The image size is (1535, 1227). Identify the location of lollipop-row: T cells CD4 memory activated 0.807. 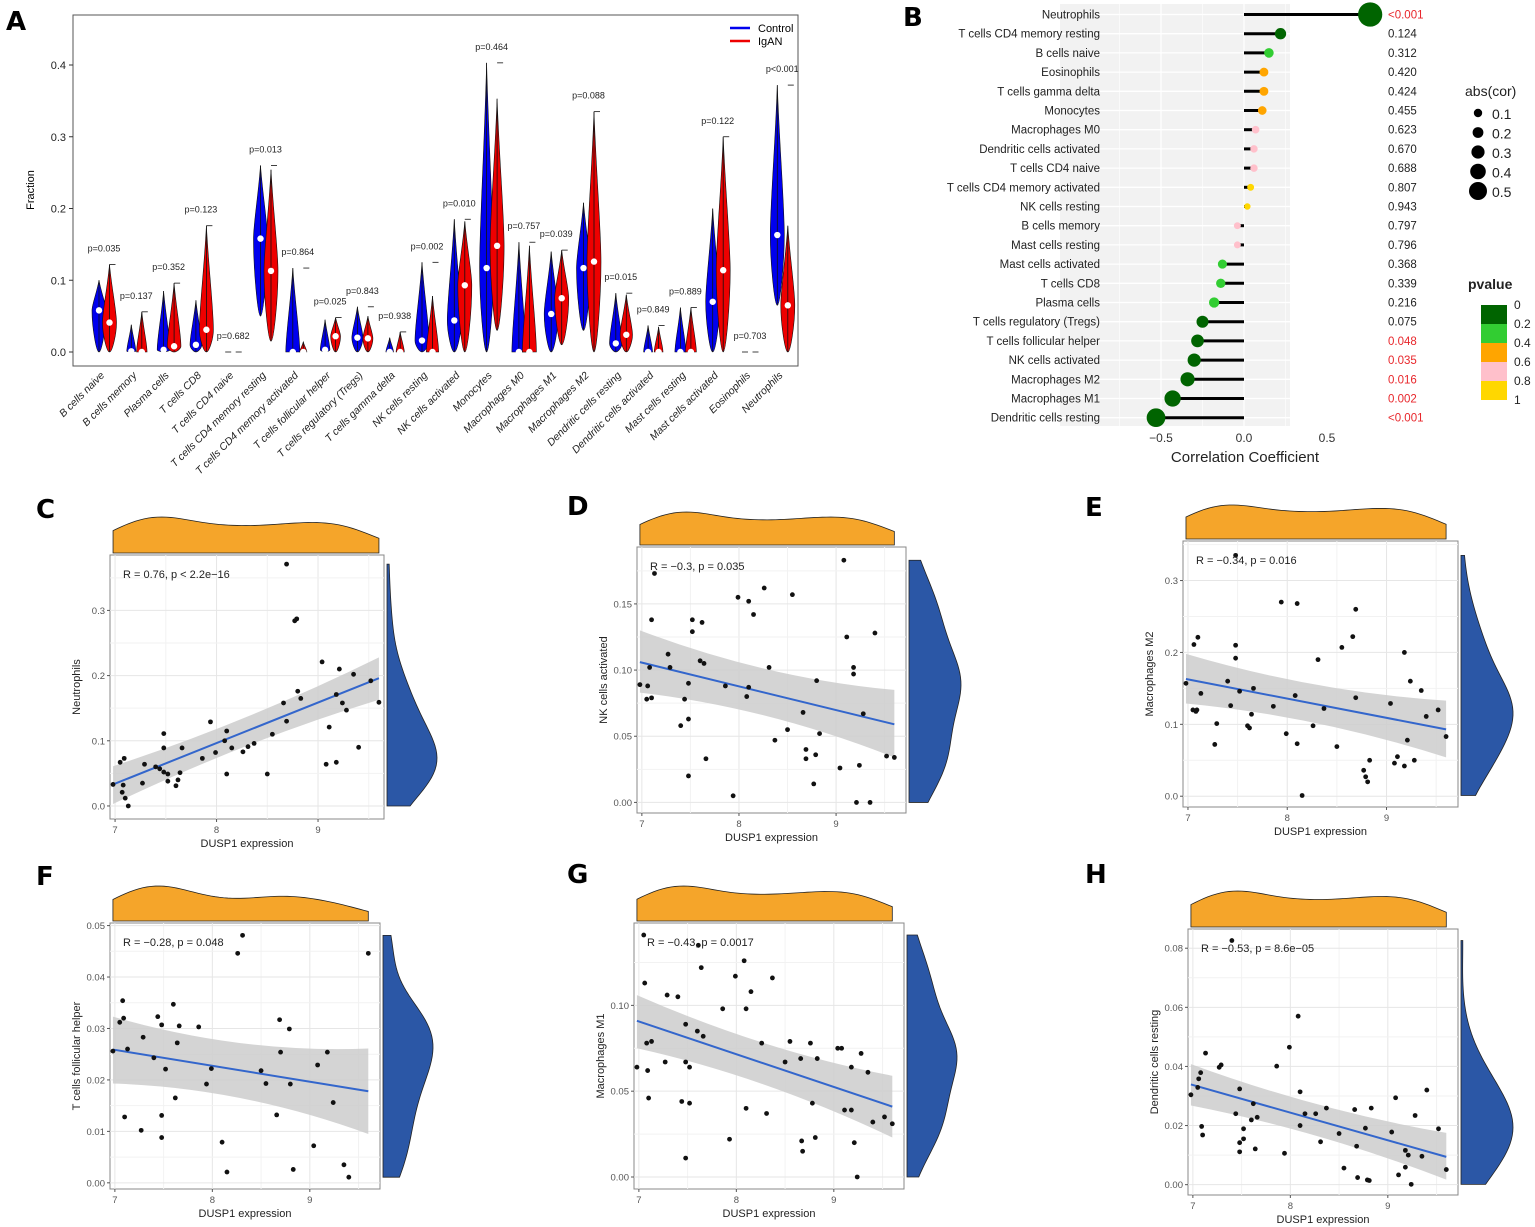
(1182, 188).